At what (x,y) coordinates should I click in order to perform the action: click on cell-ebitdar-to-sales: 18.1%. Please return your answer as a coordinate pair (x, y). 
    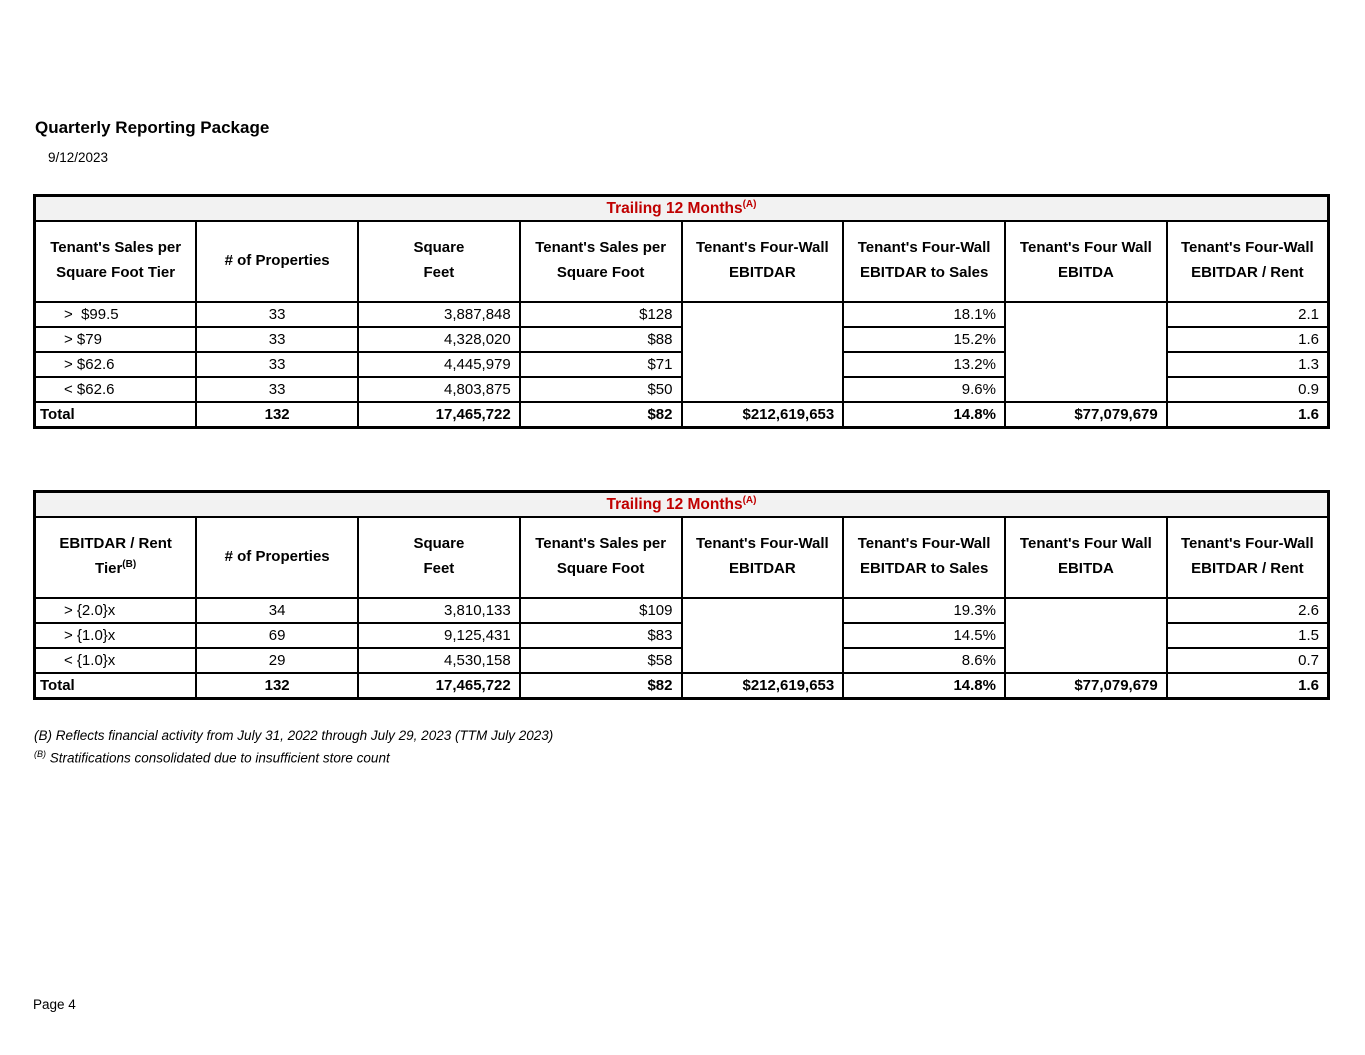
    Looking at the image, I should click on (924, 314).